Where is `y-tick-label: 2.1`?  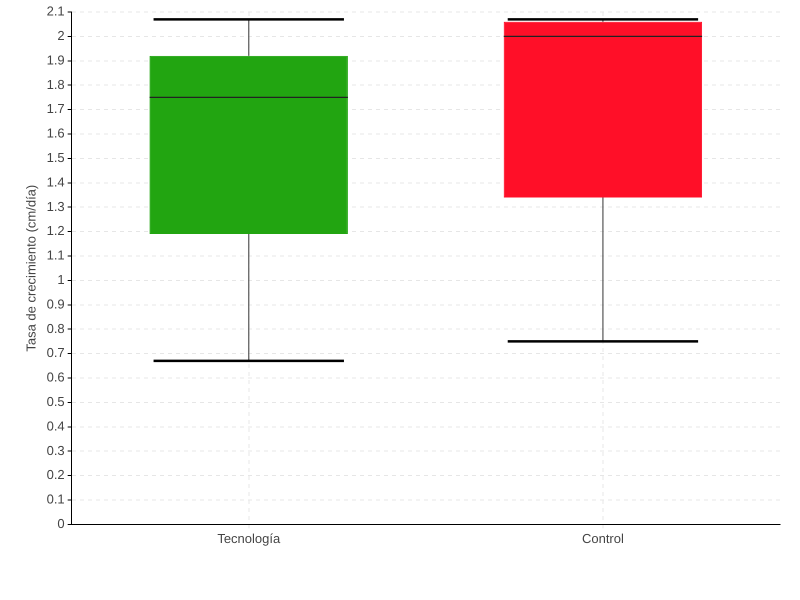
y-tick-label: 2.1 is located at coordinates (55, 11).